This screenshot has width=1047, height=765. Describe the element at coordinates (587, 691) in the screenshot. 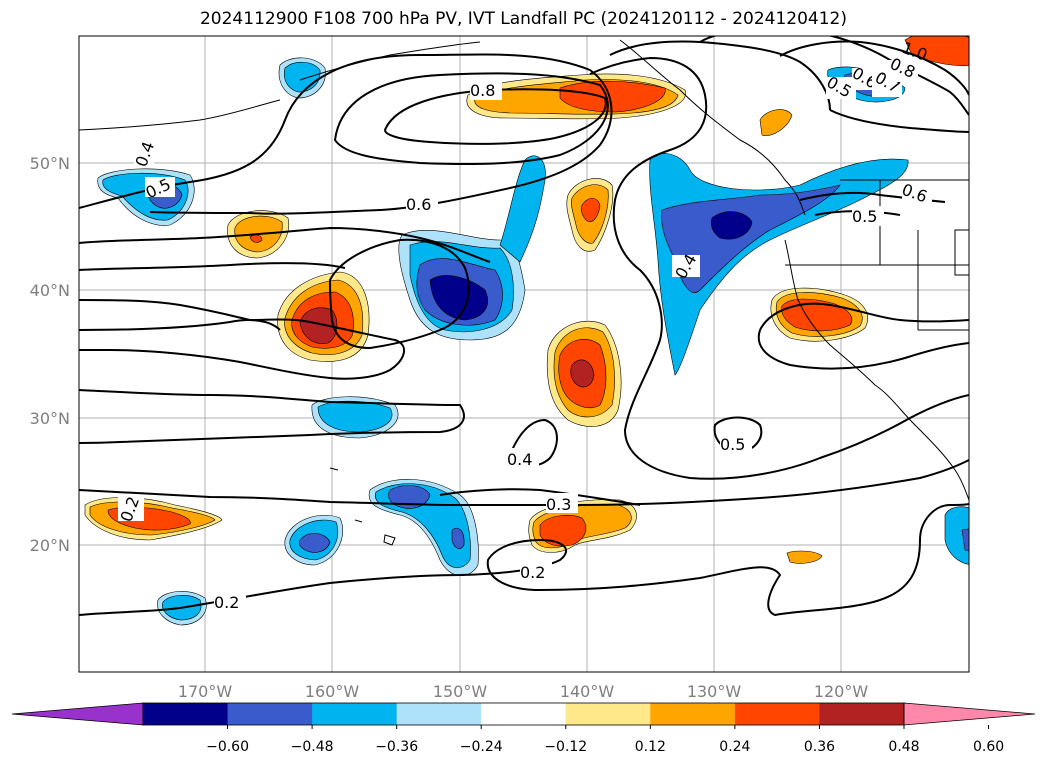

I see `lon-tick-label: 140°W` at that location.